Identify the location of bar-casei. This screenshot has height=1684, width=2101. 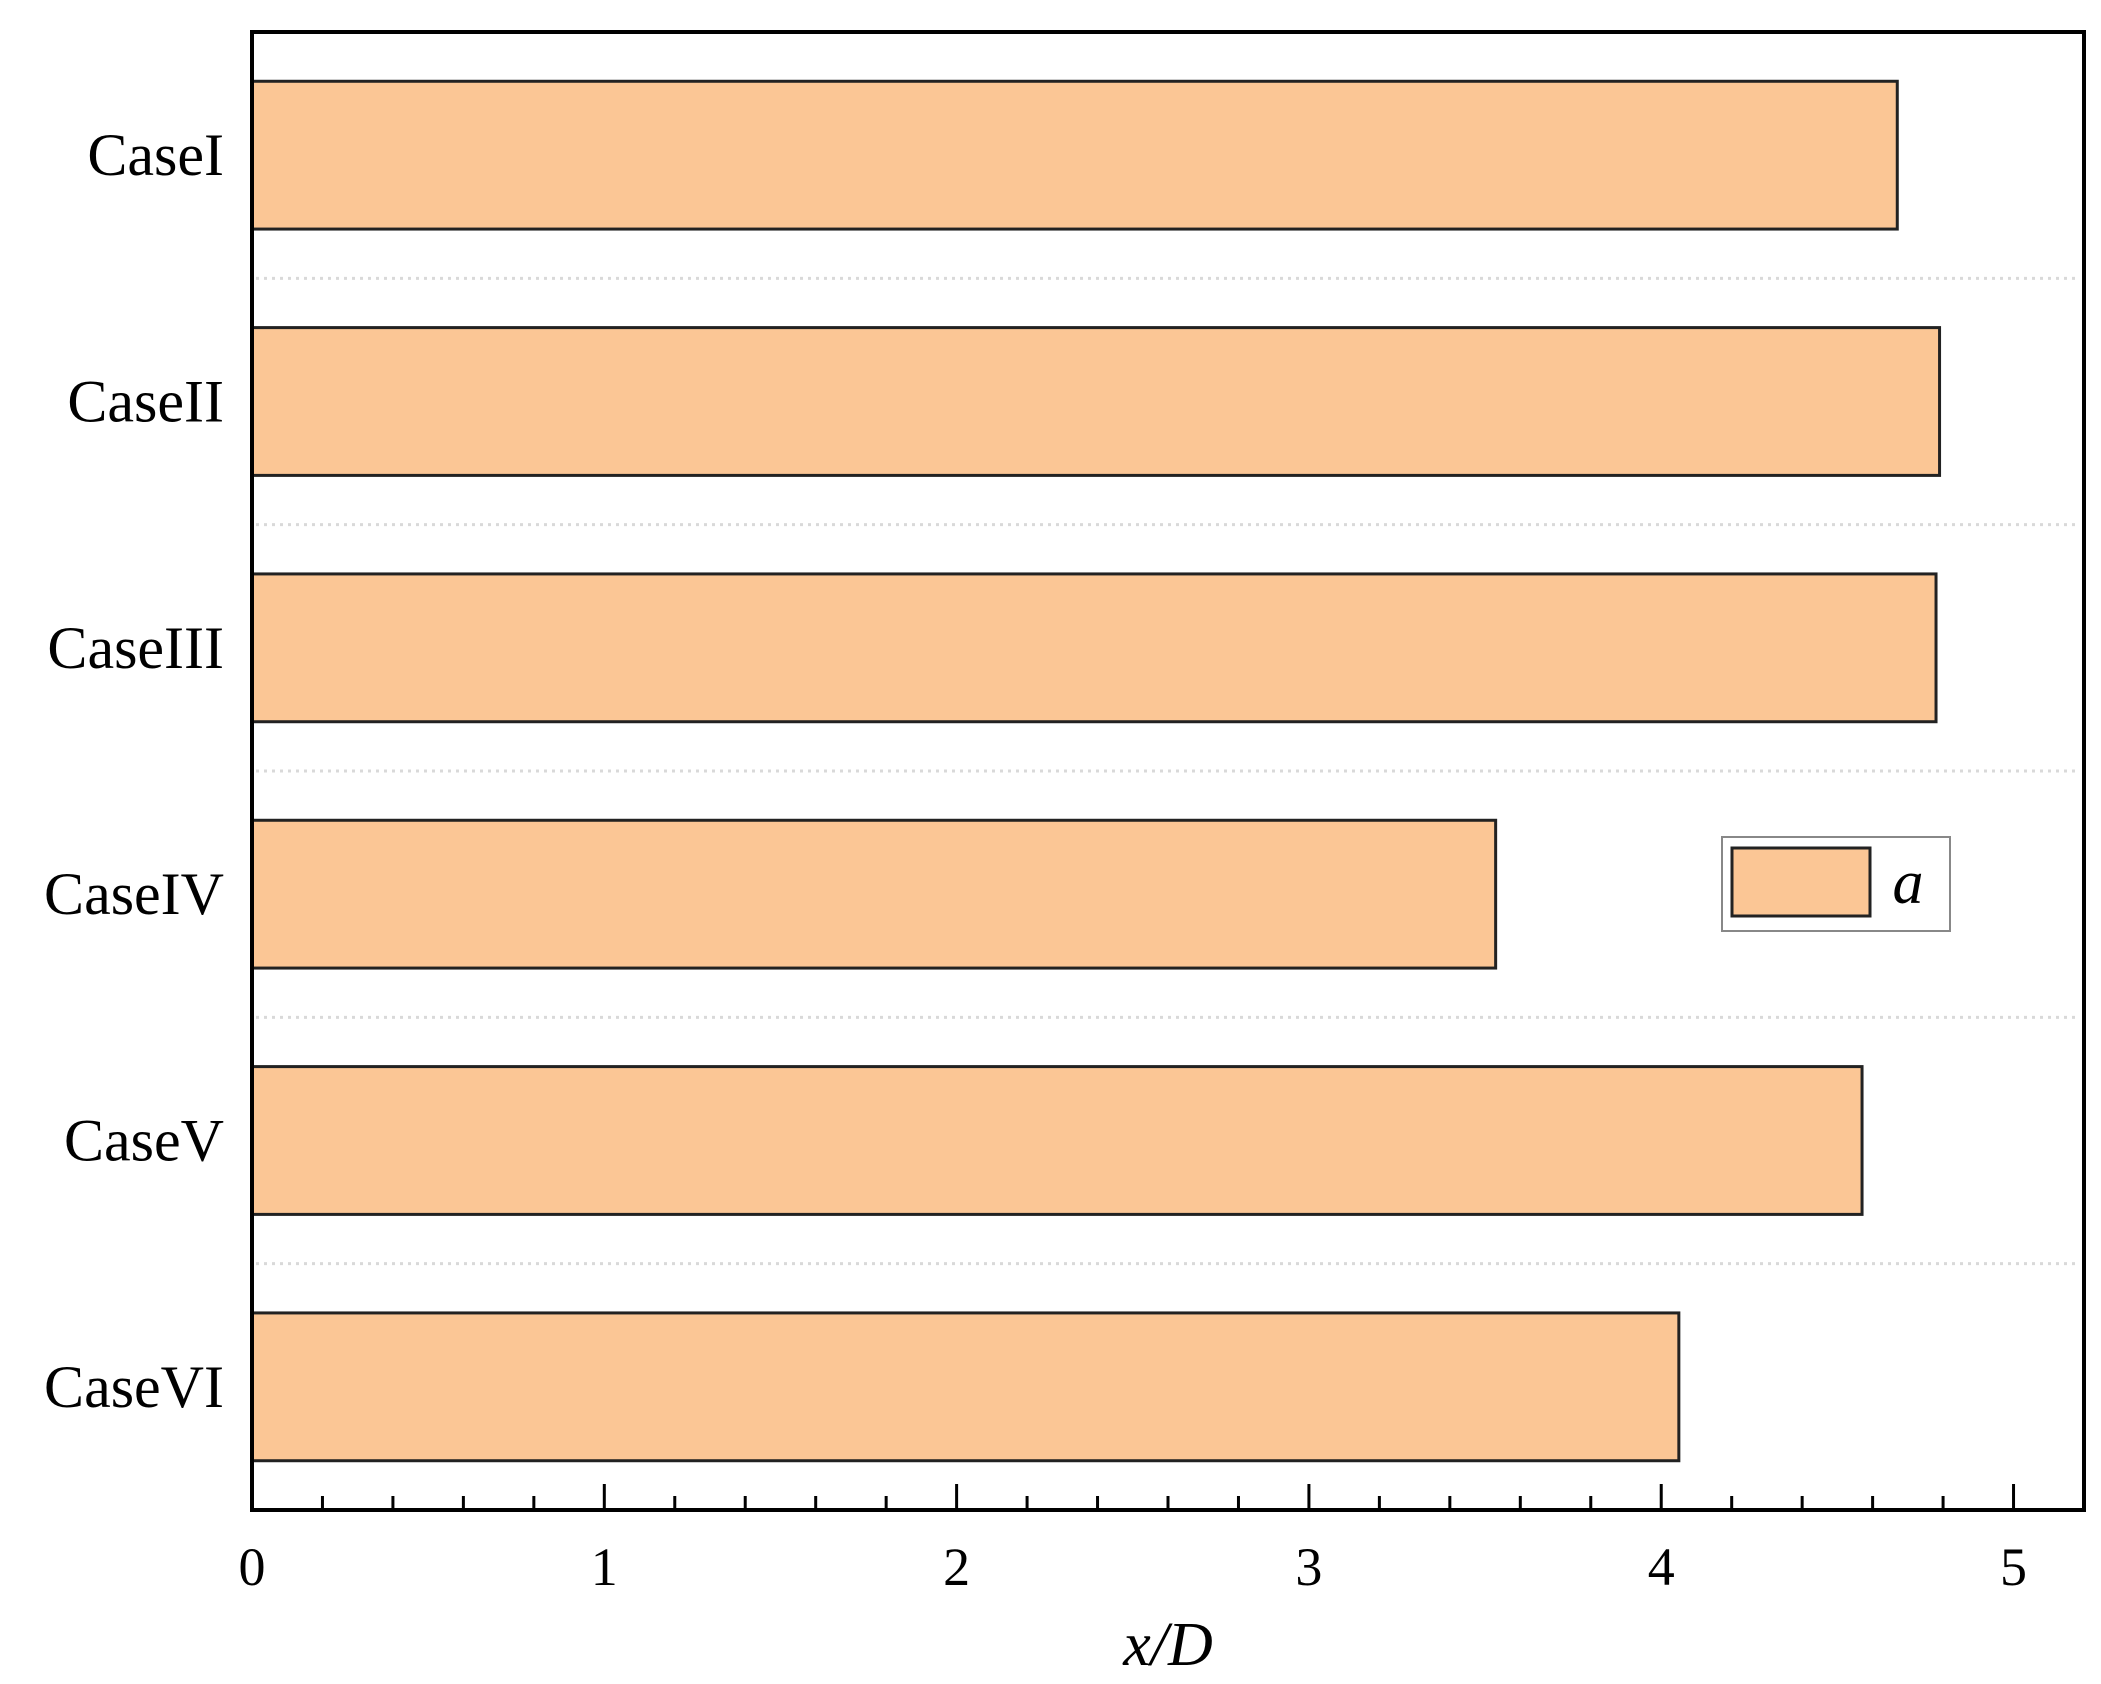
(1074, 155).